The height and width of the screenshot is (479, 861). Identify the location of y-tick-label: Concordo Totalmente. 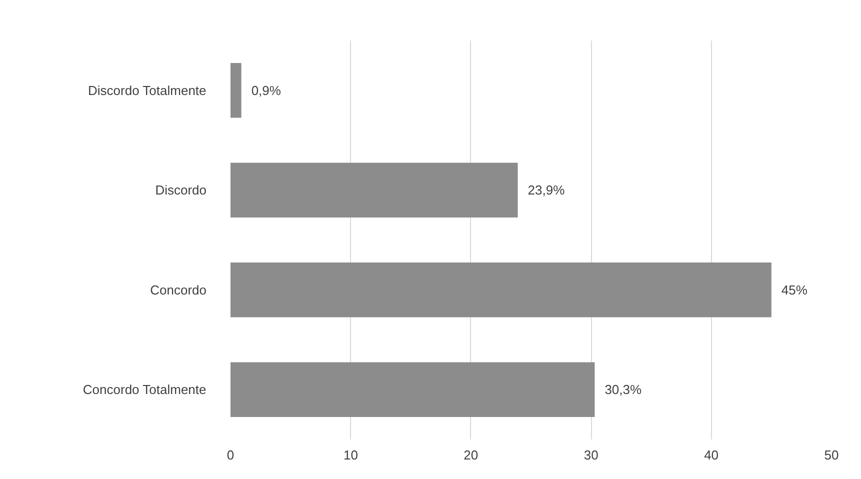
(144, 390).